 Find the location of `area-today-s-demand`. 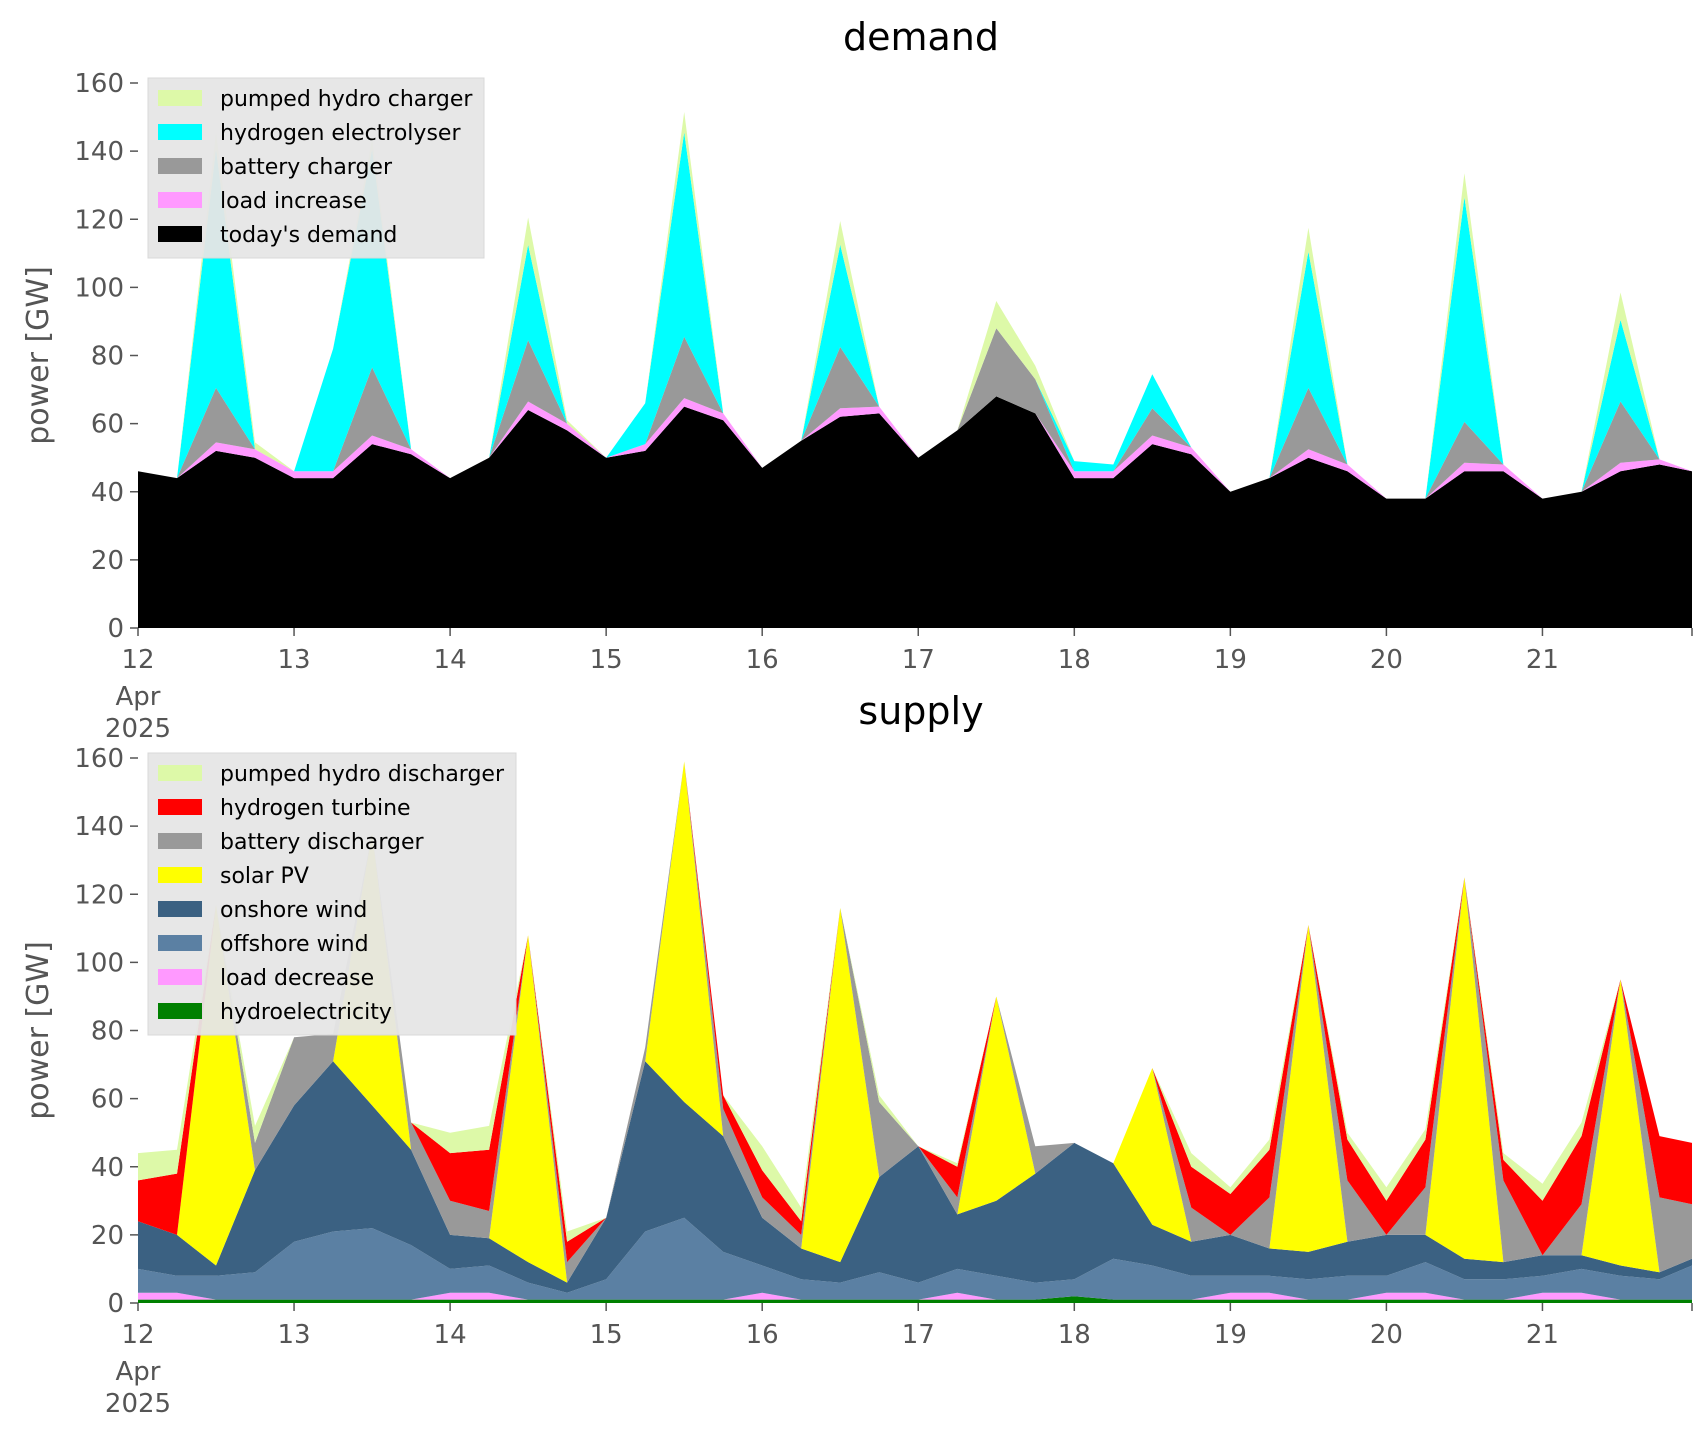

area-today-s-demand is located at coordinates (915, 512).